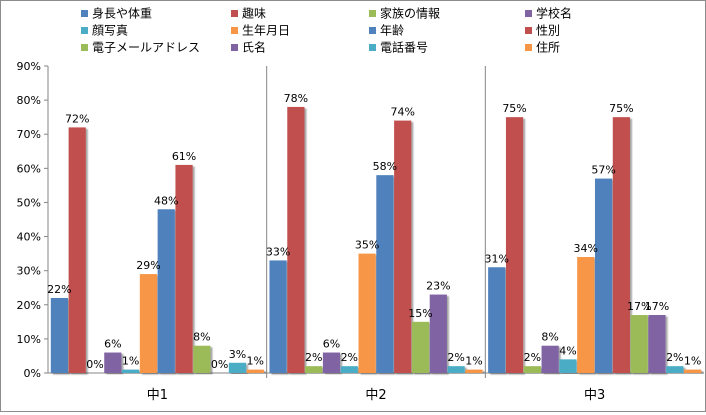 This screenshot has width=706, height=415. What do you see at coordinates (184, 156) in the screenshot?
I see `data-label: 61%` at bounding box center [184, 156].